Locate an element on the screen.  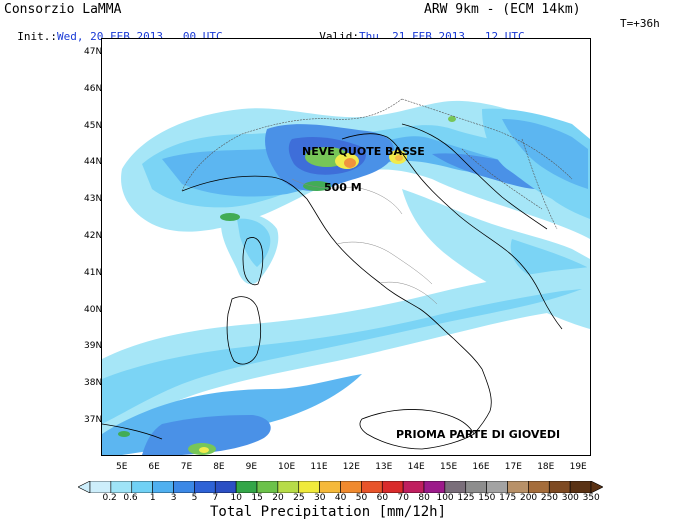
precip-balkans is located at coordinates (490, 171).